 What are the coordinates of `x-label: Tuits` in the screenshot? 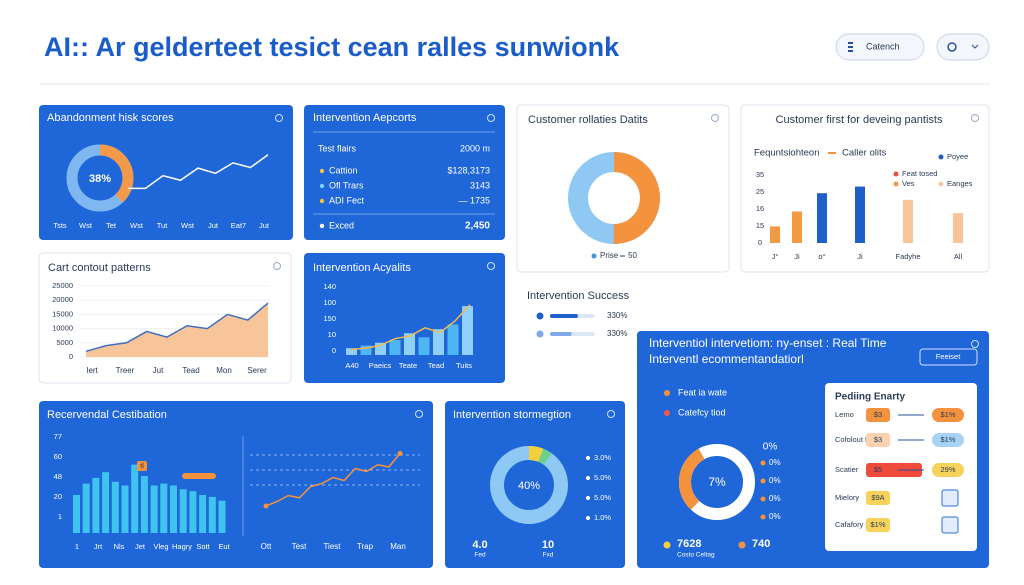 It's located at (464, 365).